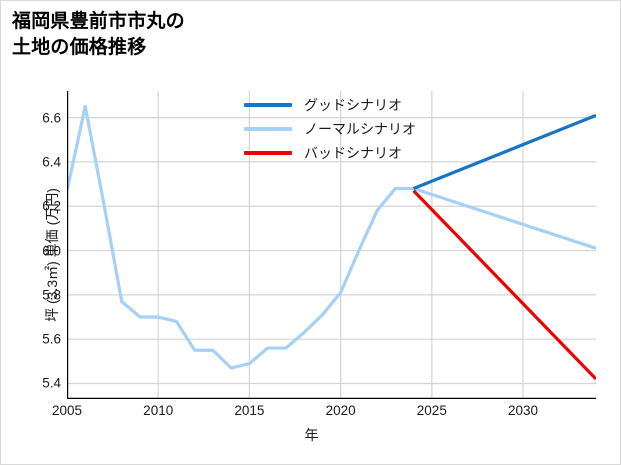 Image resolution: width=621 pixels, height=465 pixels. What do you see at coordinates (31, 232) in the screenshot?
I see `y-axis-tick-labels: 5.4 5.6 5.8 6.0 6.2 6.4 6.6` at bounding box center [31, 232].